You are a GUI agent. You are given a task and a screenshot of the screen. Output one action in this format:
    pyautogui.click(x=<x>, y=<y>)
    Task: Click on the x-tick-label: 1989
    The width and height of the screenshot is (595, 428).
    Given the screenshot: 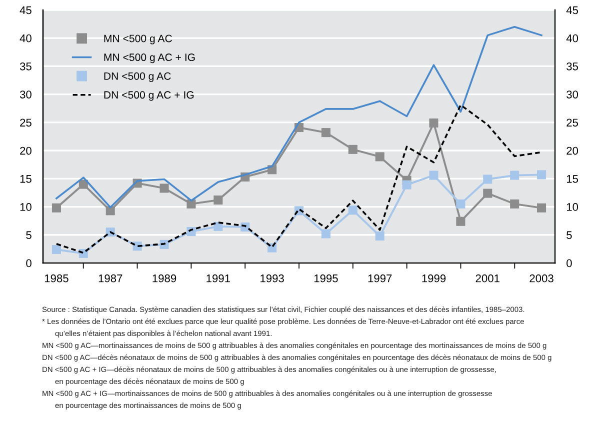 What is the action you would take?
    pyautogui.click(x=164, y=278)
    